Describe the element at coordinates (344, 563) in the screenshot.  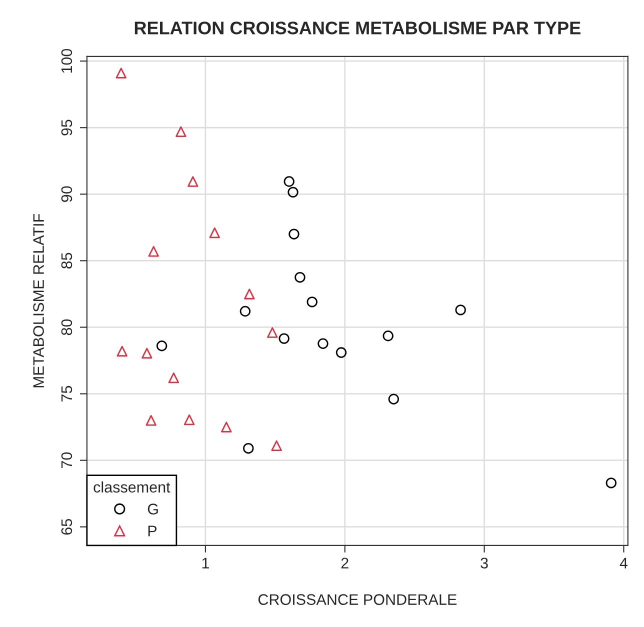
I see `x-tick-label: 2` at that location.